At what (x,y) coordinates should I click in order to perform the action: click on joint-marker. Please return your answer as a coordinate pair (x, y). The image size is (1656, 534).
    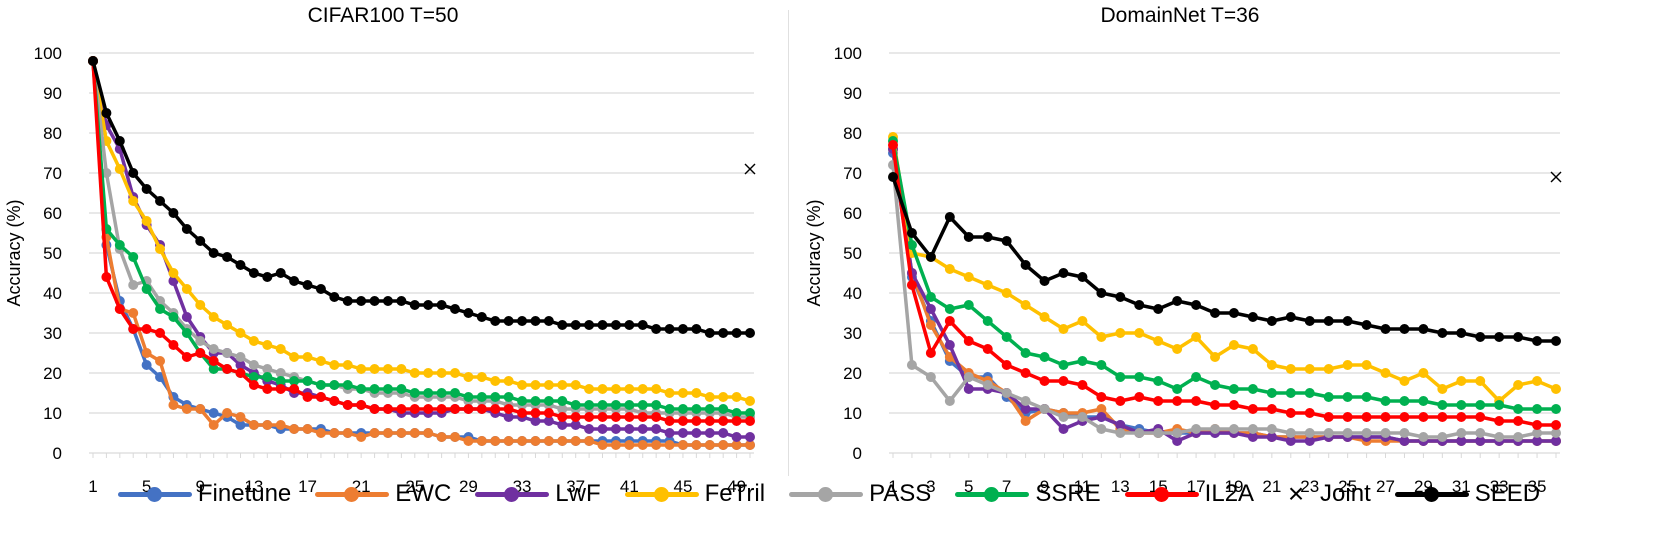
    Looking at the image, I should click on (750, 169).